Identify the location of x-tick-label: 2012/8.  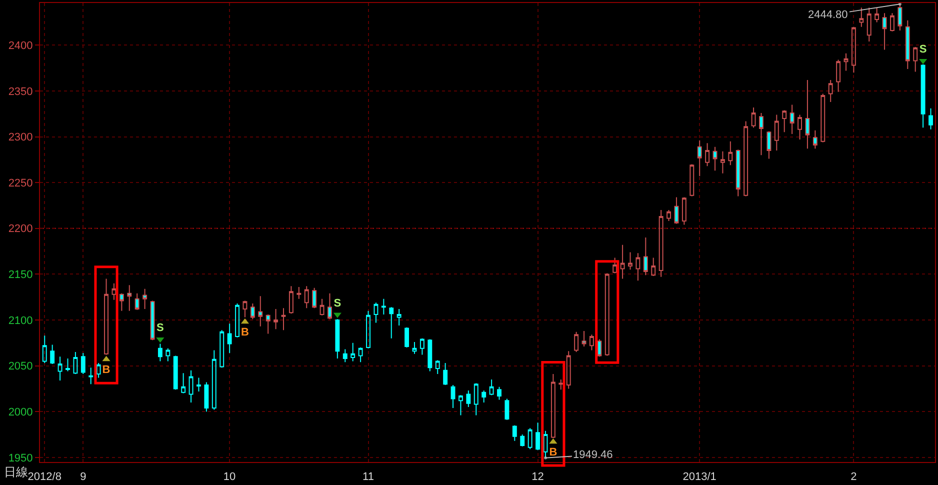
(45, 477).